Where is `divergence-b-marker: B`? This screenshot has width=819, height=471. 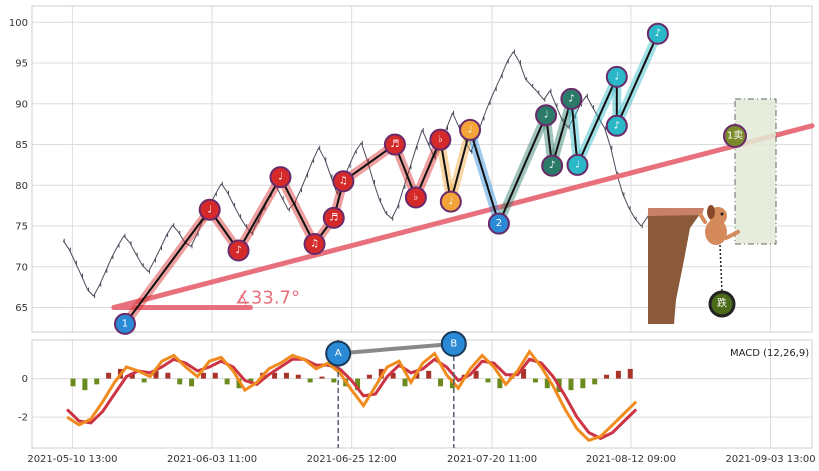
divergence-b-marker: B is located at coordinates (453, 343).